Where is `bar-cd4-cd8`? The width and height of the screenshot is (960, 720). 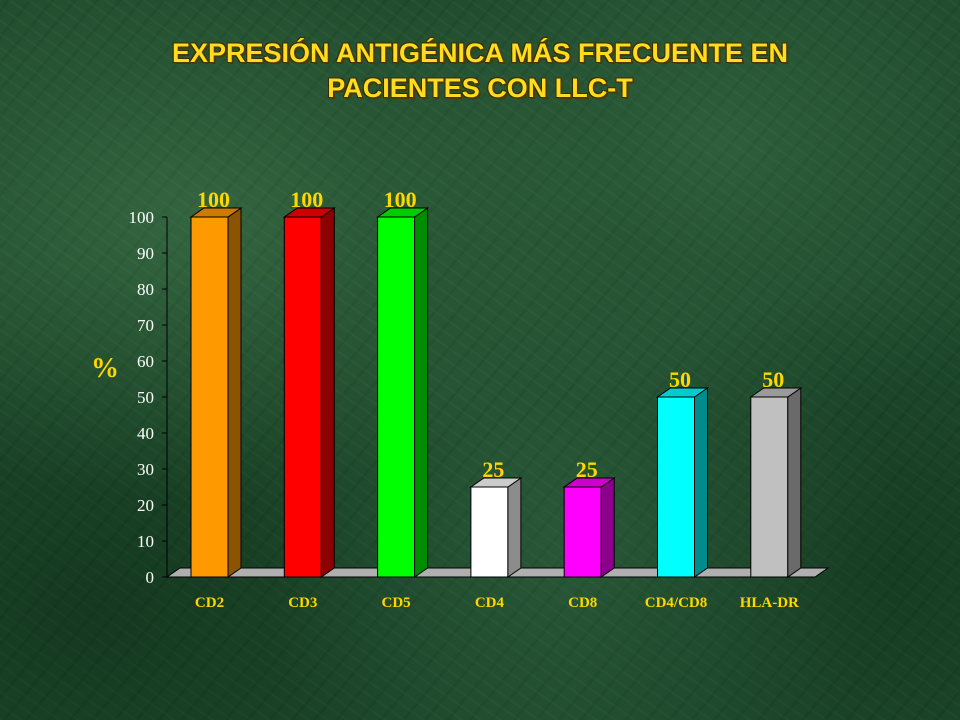
bar-cd4-cd8 is located at coordinates (682, 482).